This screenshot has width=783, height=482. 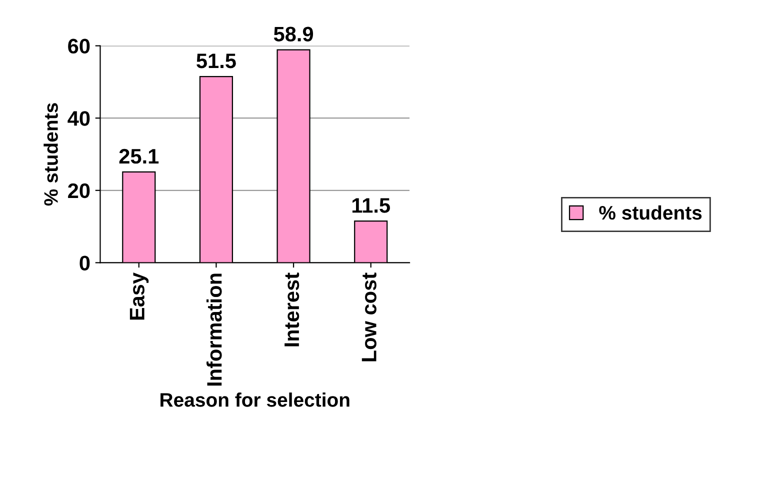 I want to click on y-tick-label: 20, so click(x=79, y=190).